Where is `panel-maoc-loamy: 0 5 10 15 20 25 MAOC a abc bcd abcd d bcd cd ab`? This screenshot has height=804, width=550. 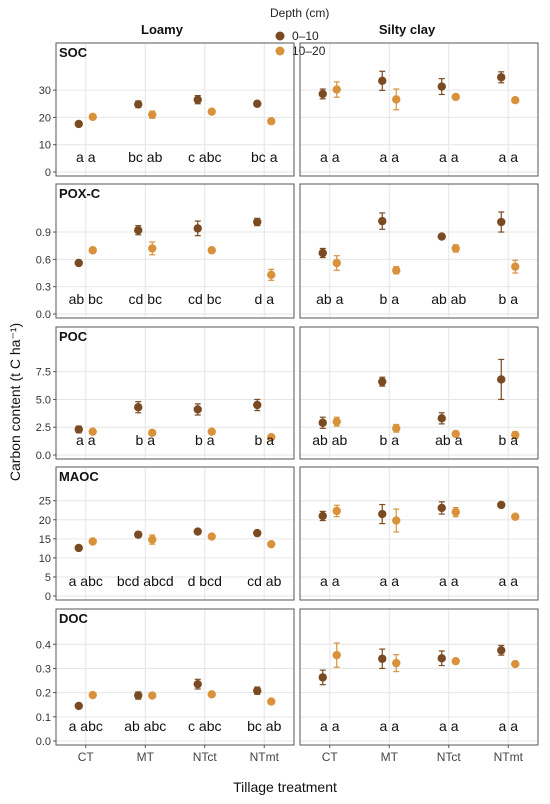
panel-maoc-loamy: 0 5 10 15 20 25 MAOC a abc bcd abcd d bcd cd ab is located at coordinates (167, 534).